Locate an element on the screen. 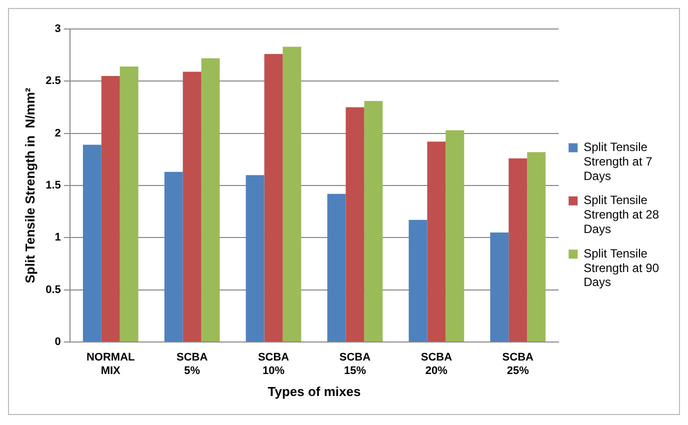 This screenshot has height=425, width=688. y-tick-label: 1.5 is located at coordinates (53, 186).